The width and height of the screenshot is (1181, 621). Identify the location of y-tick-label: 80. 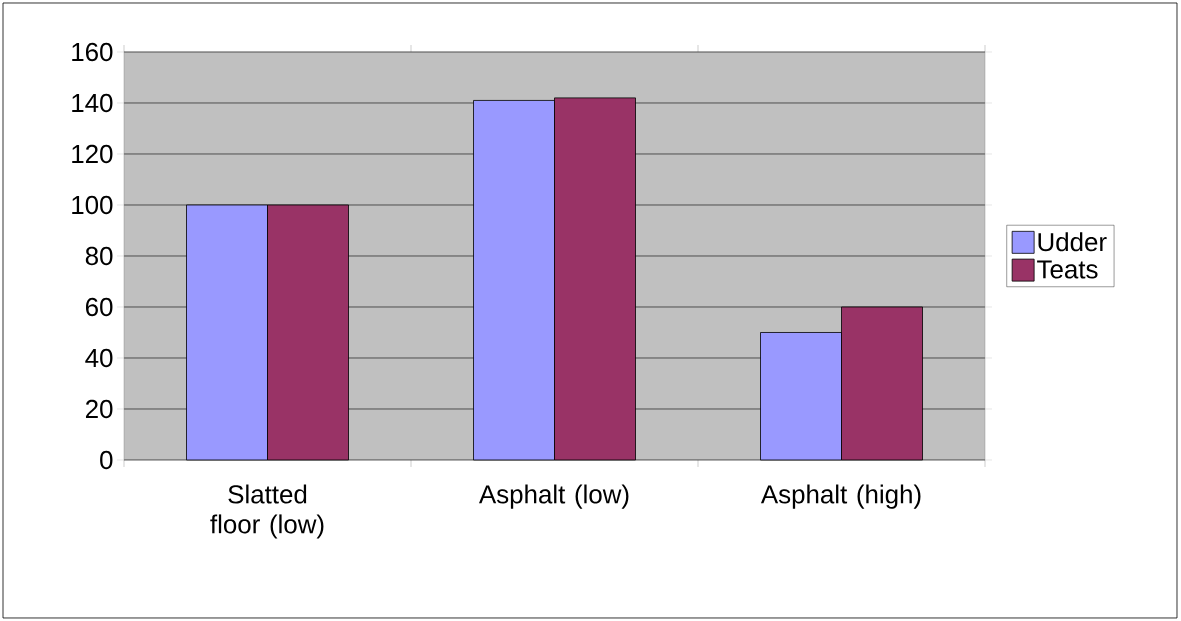
(99, 256).